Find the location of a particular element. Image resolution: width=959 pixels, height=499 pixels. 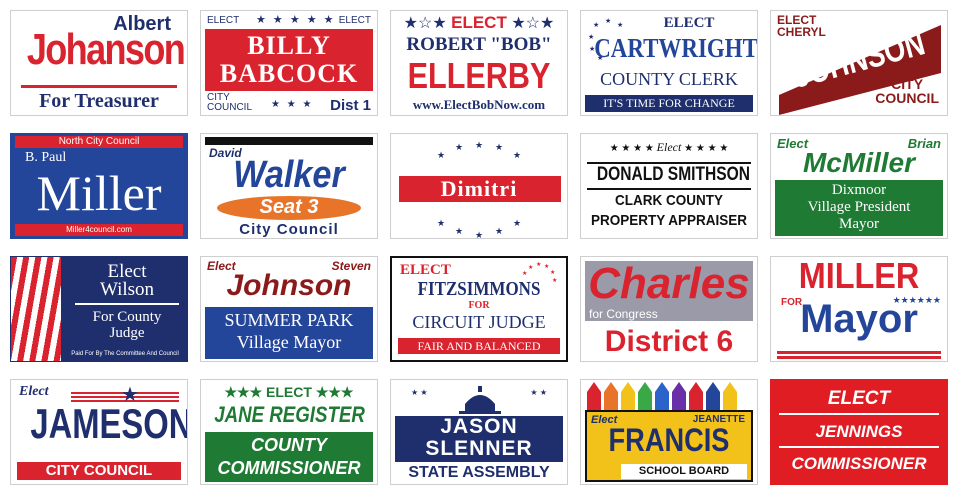

office: for Congress is located at coordinates (623, 314).